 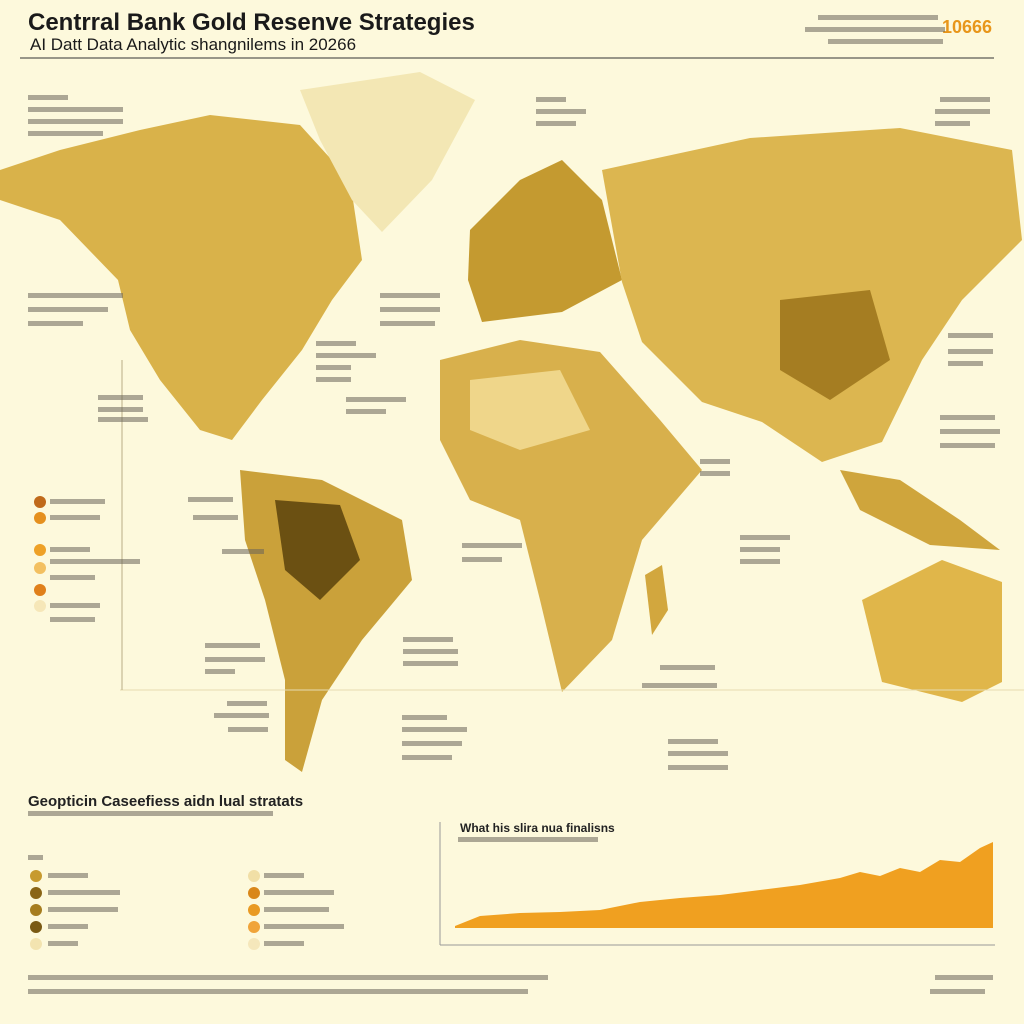 What do you see at coordinates (932, 631) in the screenshot?
I see `australia` at bounding box center [932, 631].